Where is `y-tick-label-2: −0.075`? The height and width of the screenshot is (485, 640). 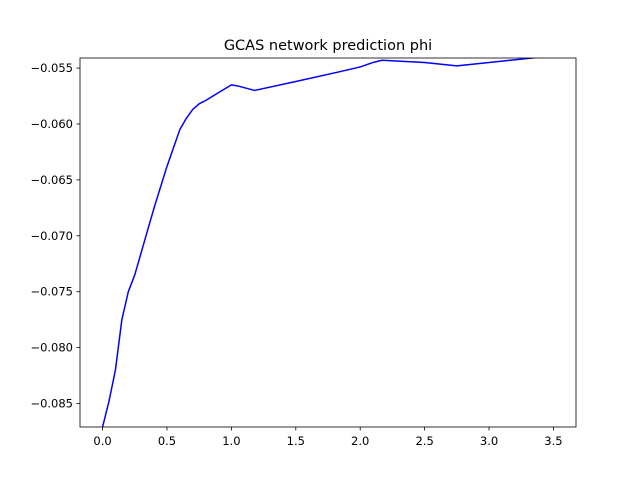 y-tick-label-2: −0.075 is located at coordinates (51, 292).